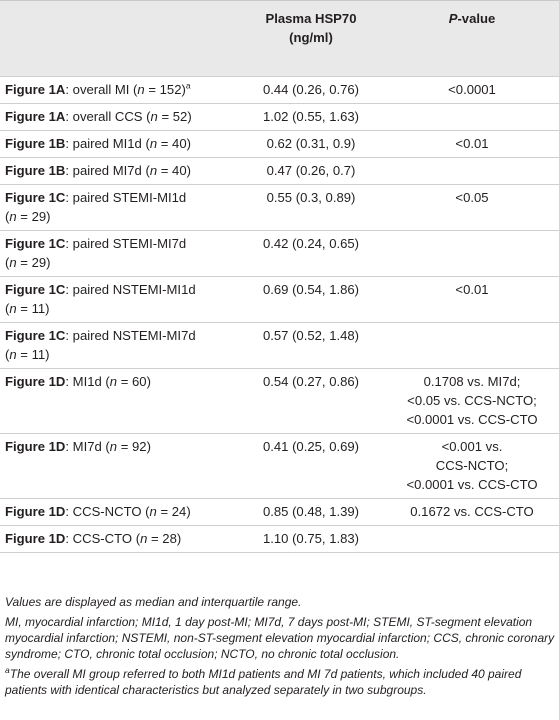  Describe the element at coordinates (311, 511) in the screenshot. I see `hsp70-value: 0.85 (0.48, 1.39)` at that location.